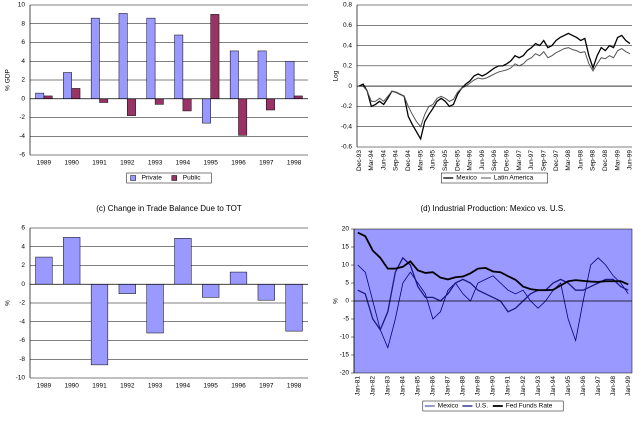 The image size is (641, 426). Describe the element at coordinates (538, 386) in the screenshot. I see `x-tick-label: Jan-93` at that location.